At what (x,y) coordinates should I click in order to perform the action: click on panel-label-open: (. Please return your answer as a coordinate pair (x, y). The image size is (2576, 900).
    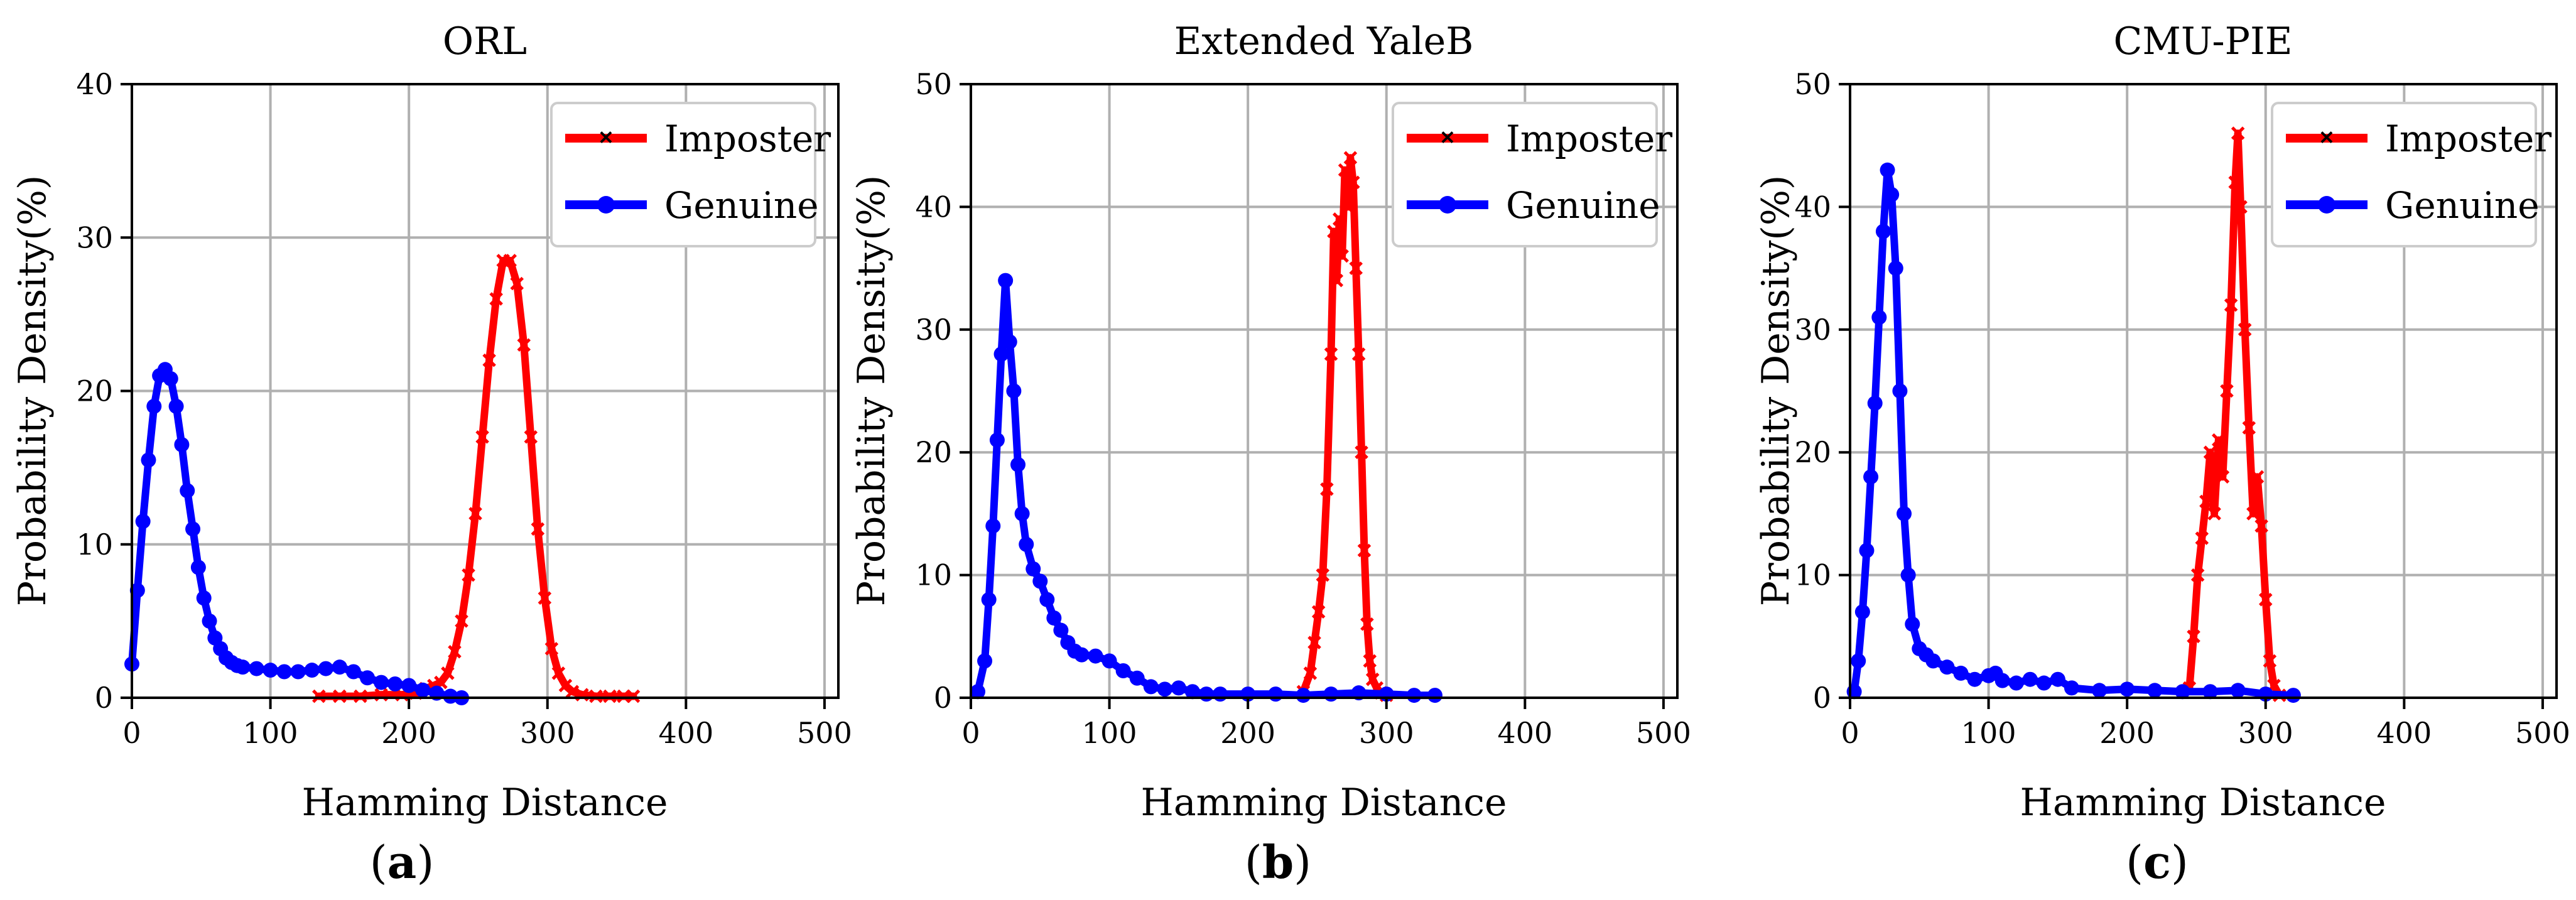
    Looking at the image, I should click on (379, 863).